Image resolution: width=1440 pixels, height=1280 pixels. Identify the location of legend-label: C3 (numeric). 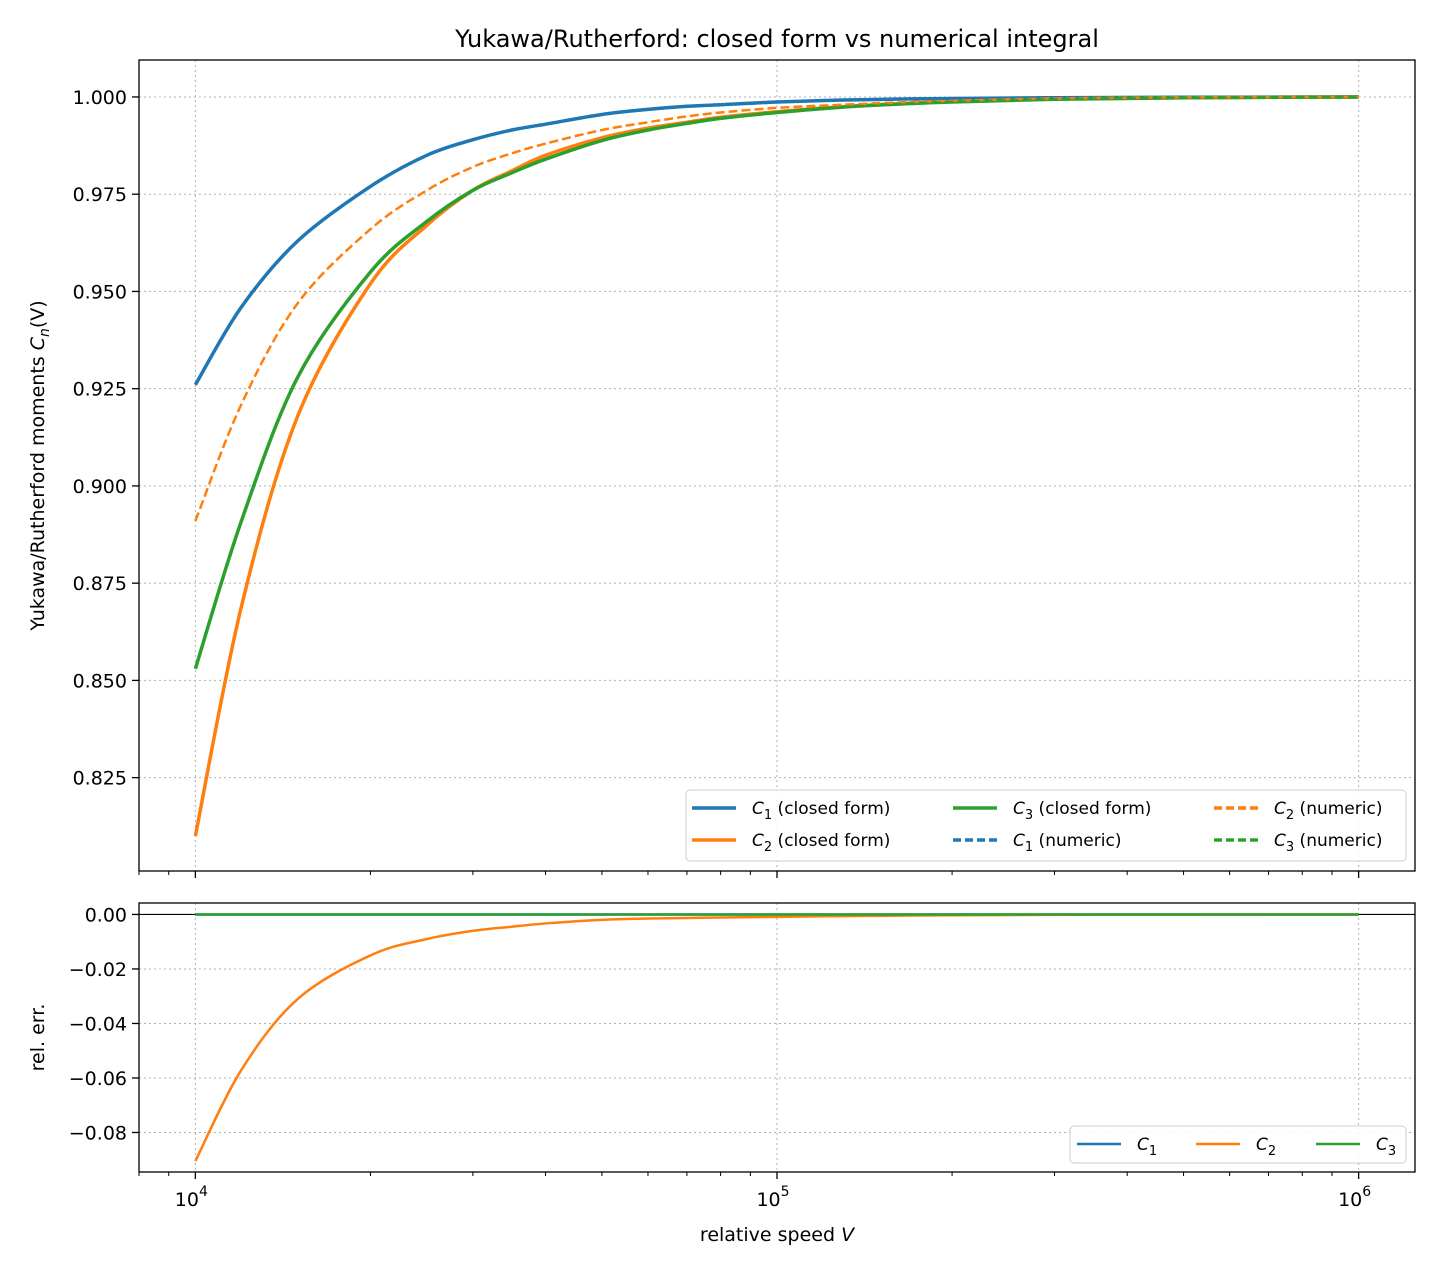
(1328, 843).